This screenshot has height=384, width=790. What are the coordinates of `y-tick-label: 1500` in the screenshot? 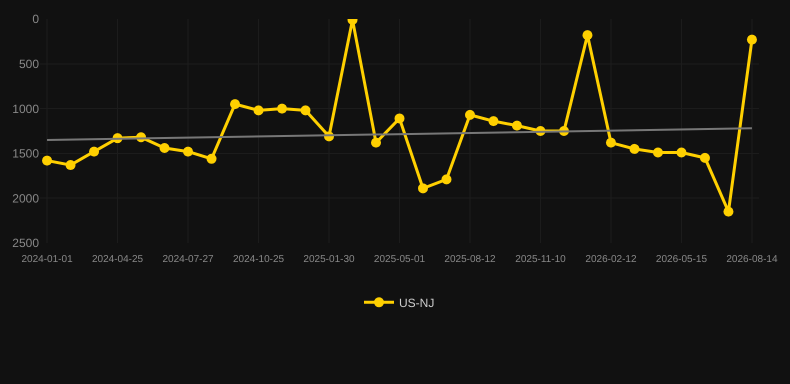 It's located at (26, 153).